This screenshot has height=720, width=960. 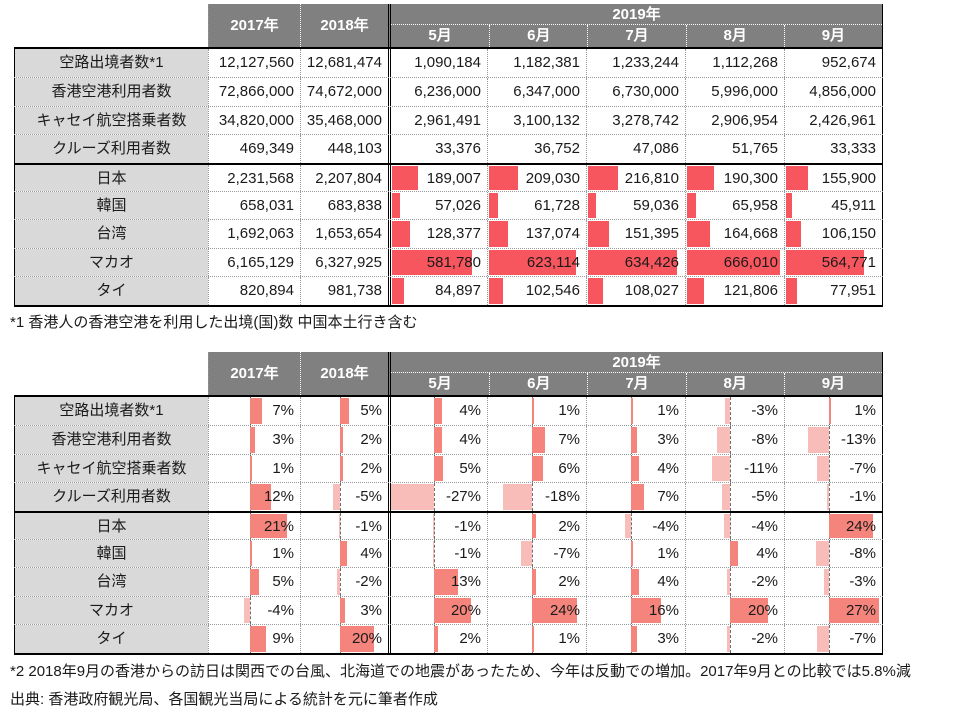 I want to click on table-cell: 469,349, so click(x=254, y=149).